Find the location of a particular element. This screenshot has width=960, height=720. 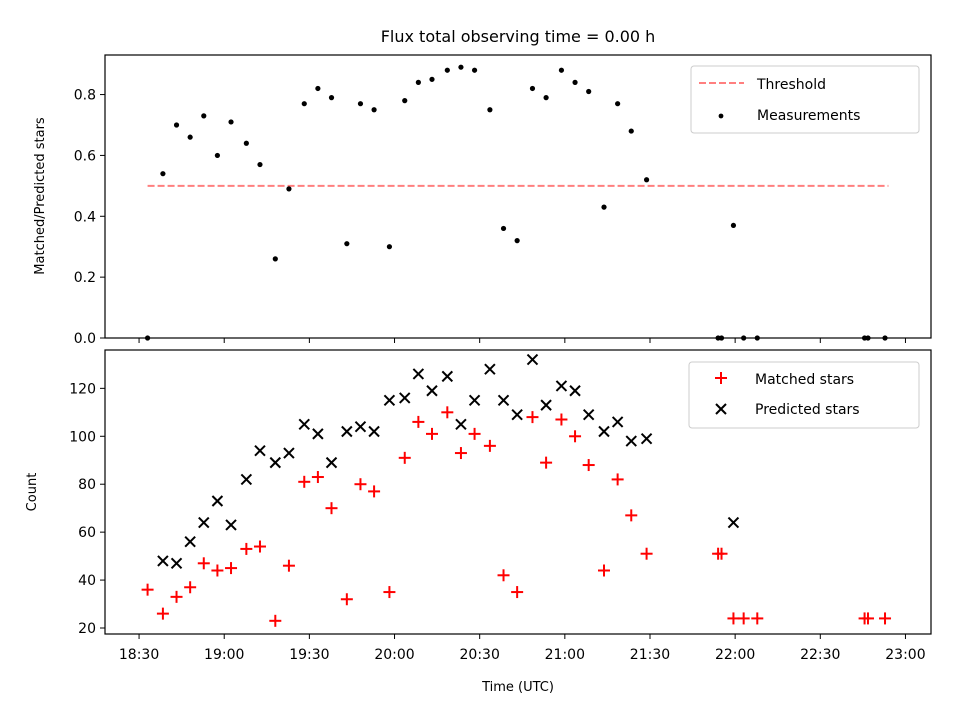

ratio-legend-box is located at coordinates (805, 99).